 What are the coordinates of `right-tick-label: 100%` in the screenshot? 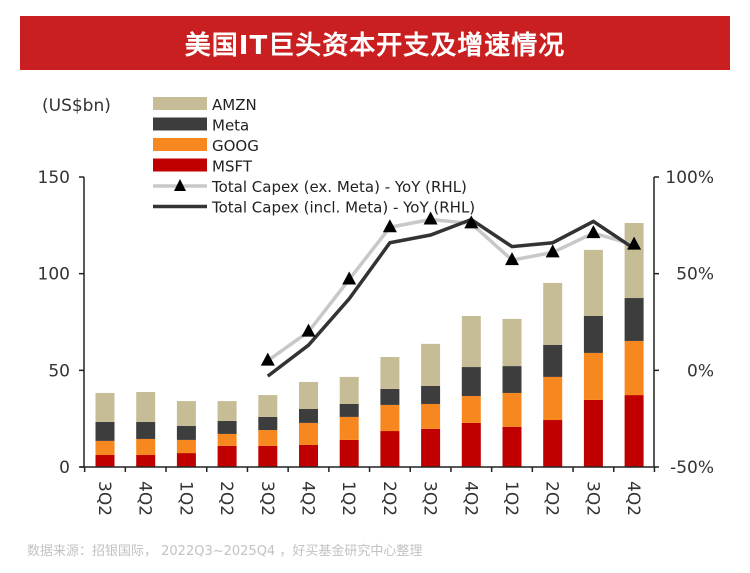 It's located at (689, 178).